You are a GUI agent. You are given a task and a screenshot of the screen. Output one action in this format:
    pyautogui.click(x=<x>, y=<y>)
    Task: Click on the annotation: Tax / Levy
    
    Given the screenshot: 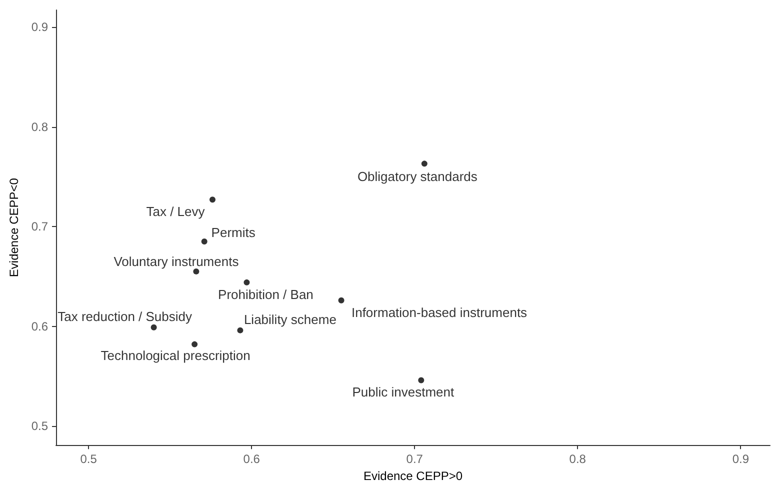 What is the action you would take?
    pyautogui.click(x=176, y=212)
    